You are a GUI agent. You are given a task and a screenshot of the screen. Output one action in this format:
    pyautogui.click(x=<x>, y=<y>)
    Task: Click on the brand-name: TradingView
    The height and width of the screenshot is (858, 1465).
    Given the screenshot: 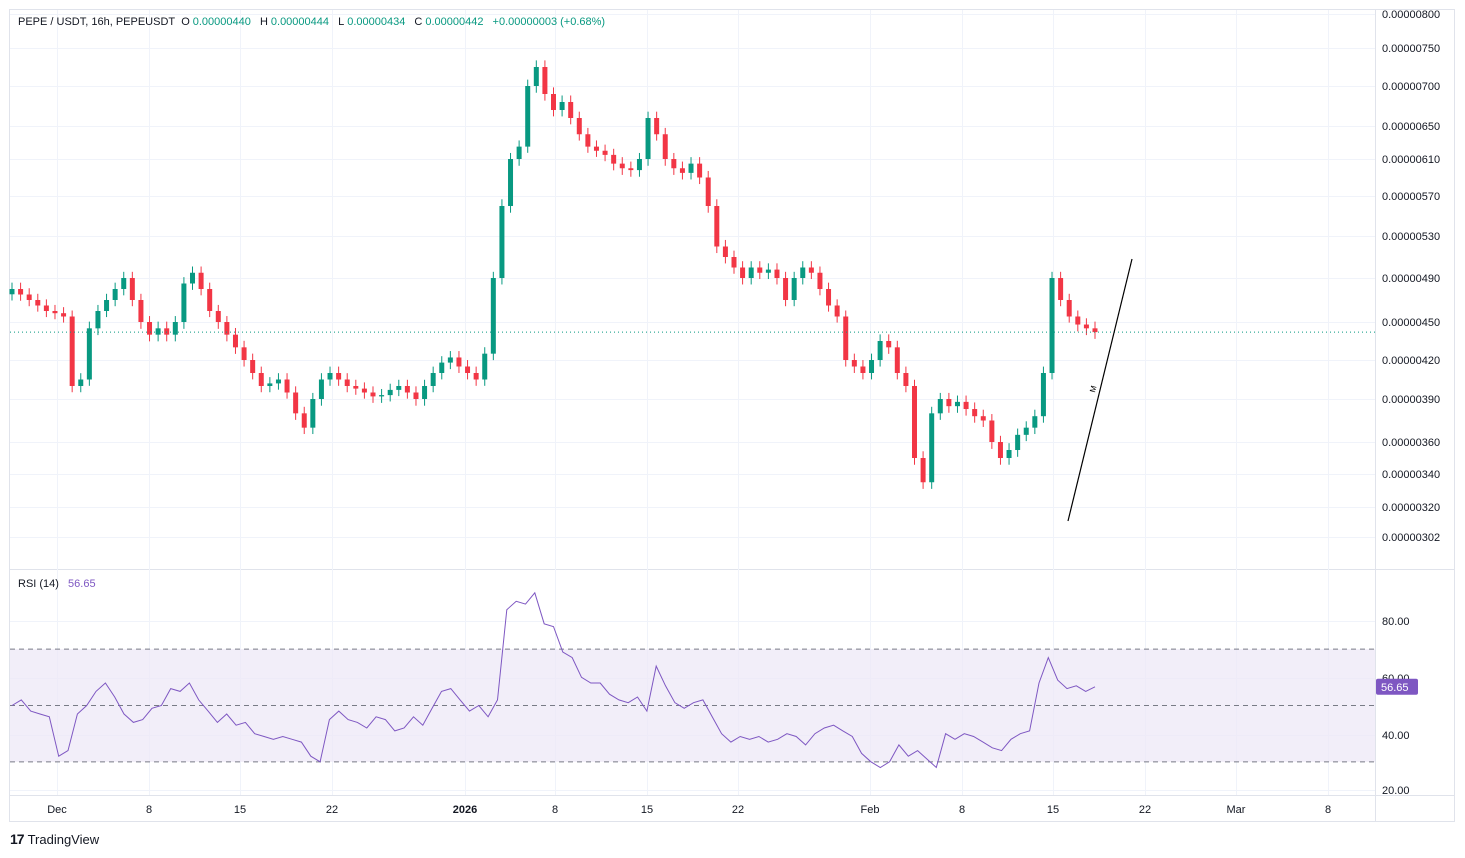 What is the action you would take?
    pyautogui.click(x=63, y=839)
    